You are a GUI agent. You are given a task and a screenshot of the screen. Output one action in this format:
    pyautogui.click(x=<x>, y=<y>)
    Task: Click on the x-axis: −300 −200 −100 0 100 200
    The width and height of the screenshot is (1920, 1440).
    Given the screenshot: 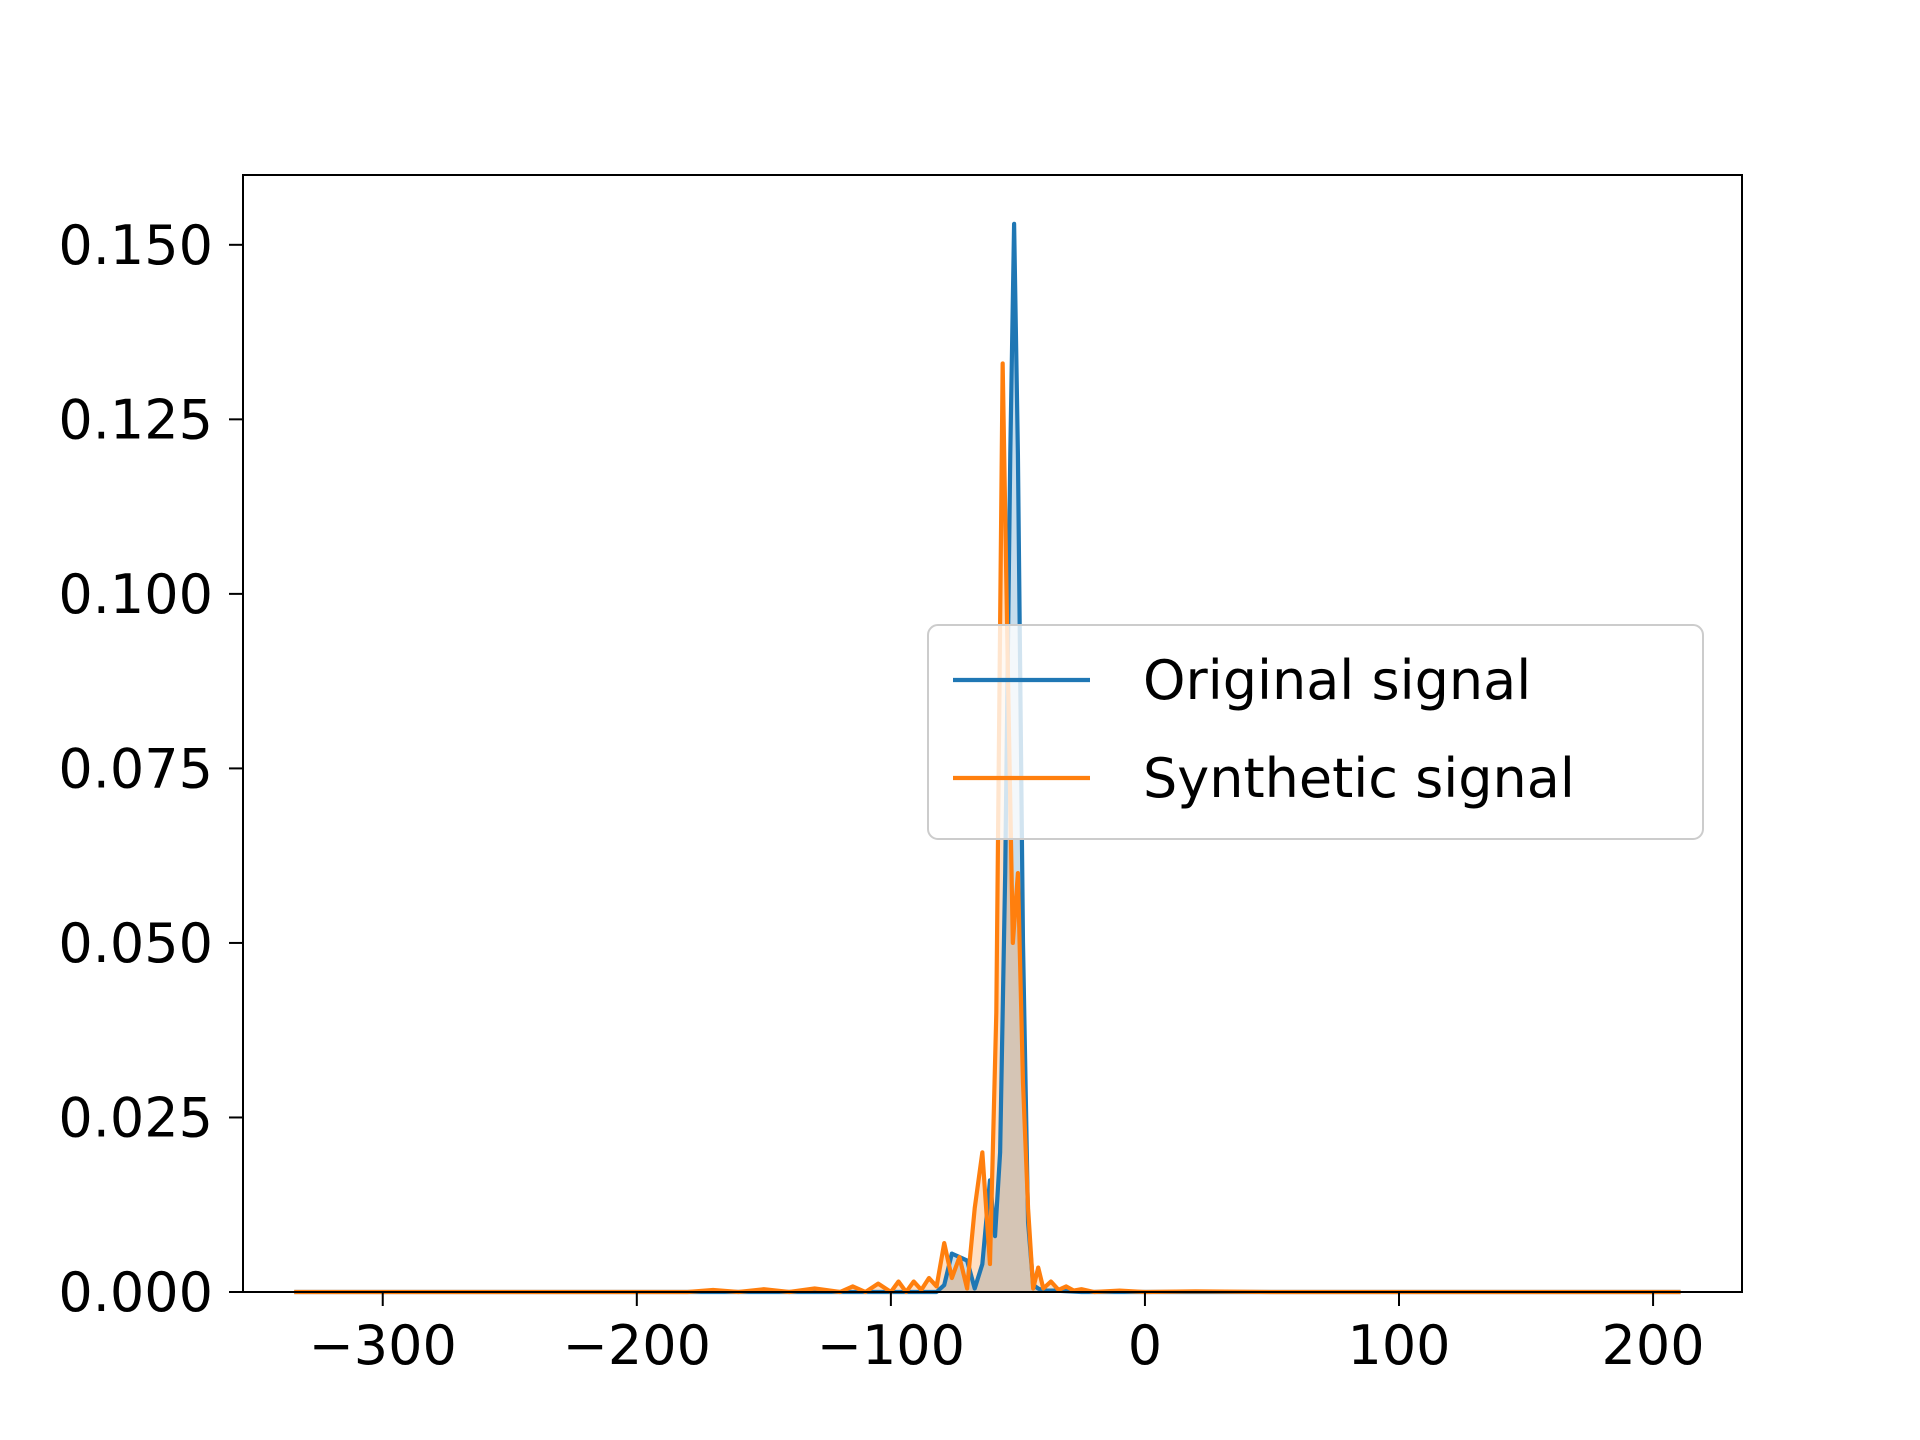 What is the action you would take?
    pyautogui.click(x=1007, y=1334)
    